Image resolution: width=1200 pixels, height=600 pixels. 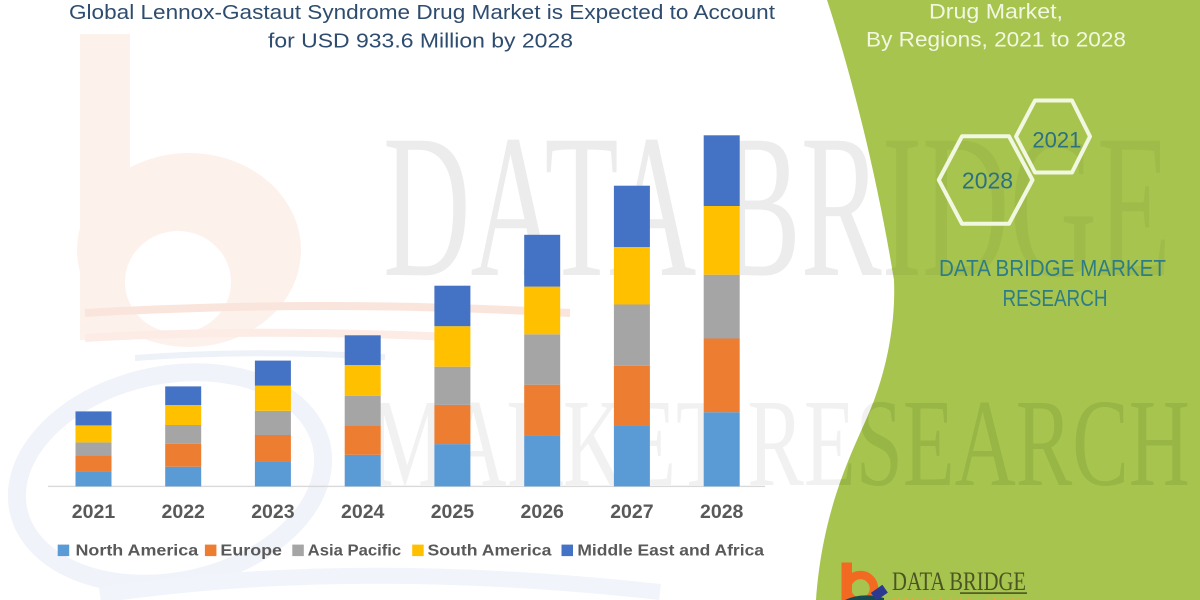 I want to click on svg-text: 2025, so click(x=453, y=512).